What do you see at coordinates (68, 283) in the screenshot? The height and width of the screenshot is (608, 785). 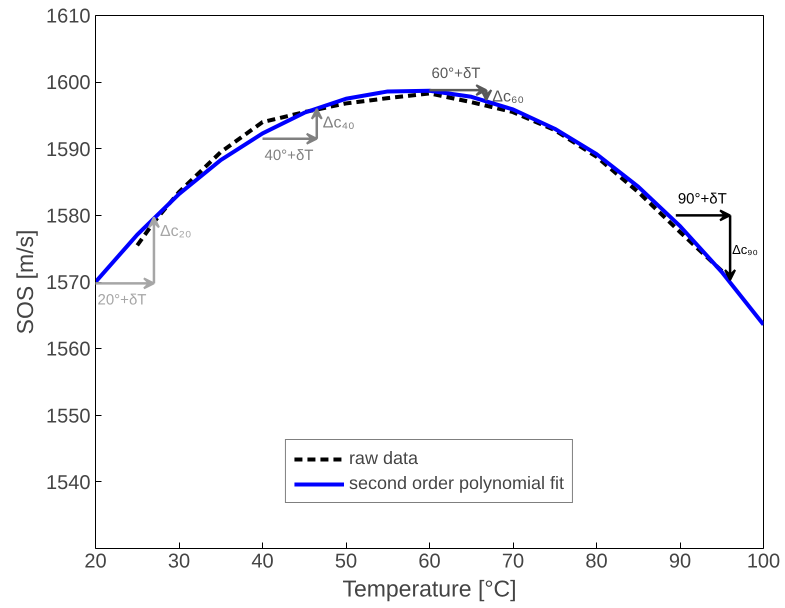 I see `y-tick-label: 1570` at bounding box center [68, 283].